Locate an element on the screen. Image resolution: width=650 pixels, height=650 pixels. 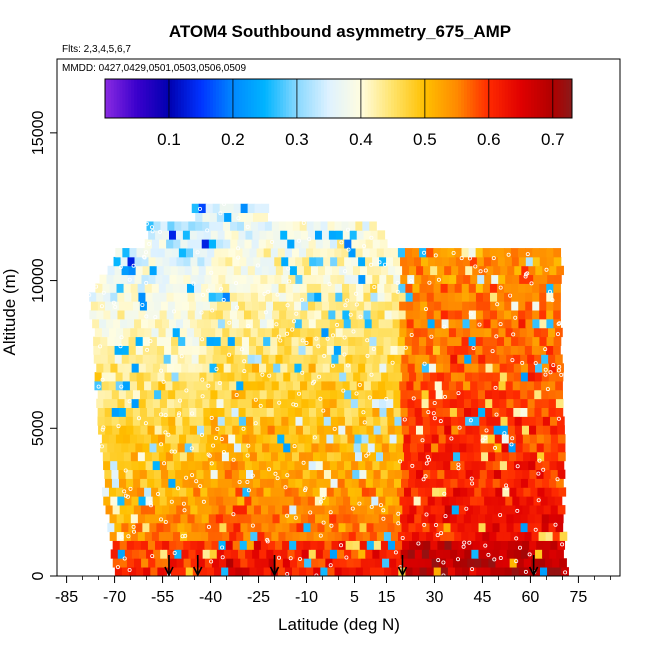
colorbar-tick-label: 0.5 is located at coordinates (425, 139).